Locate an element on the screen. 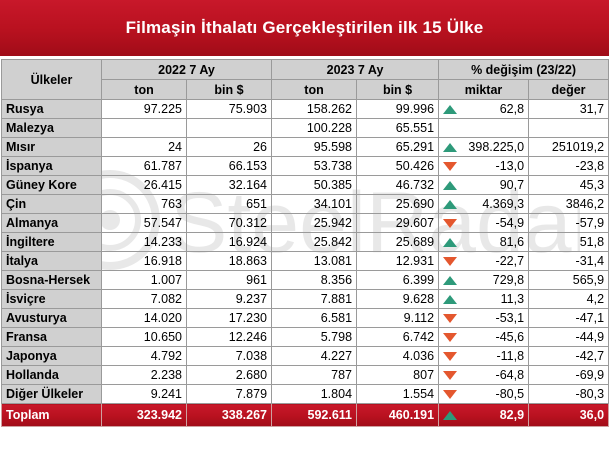 Image resolution: width=609 pixels, height=453 pixels. header-usd-2022: bin $ is located at coordinates (229, 89).